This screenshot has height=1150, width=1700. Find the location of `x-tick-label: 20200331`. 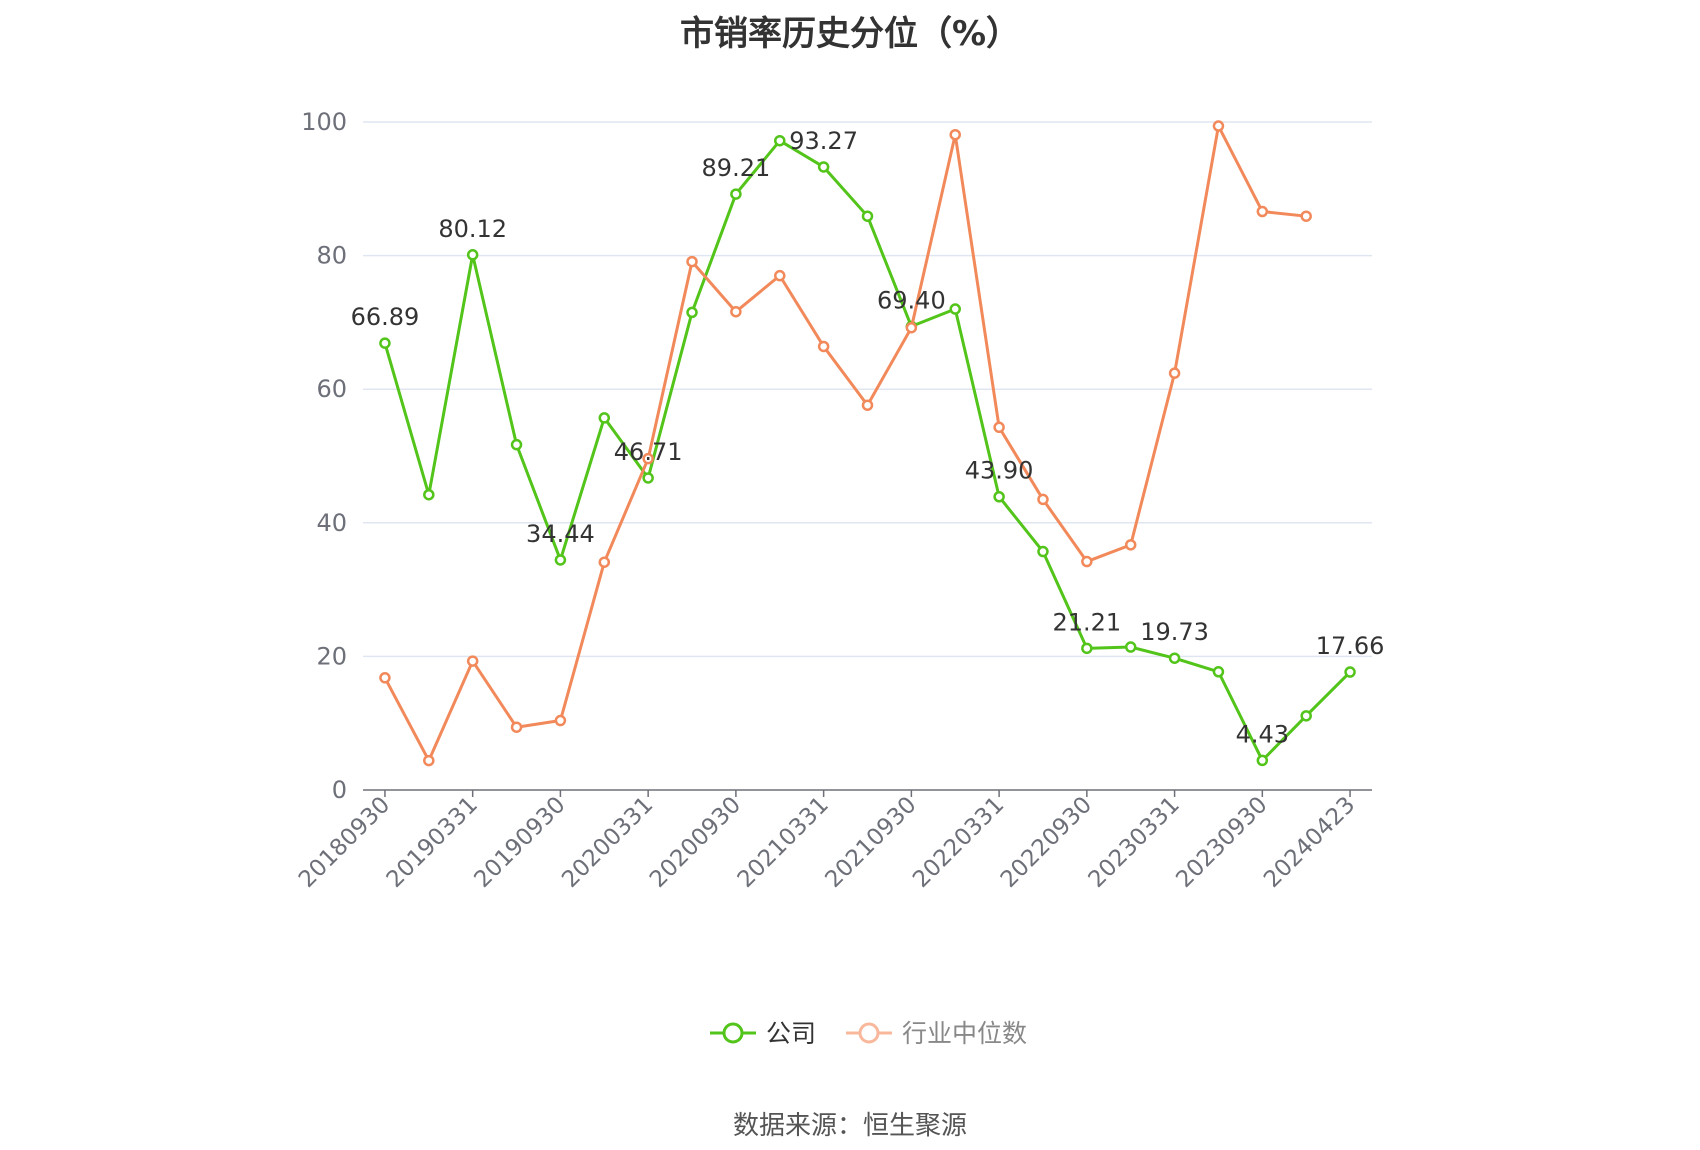

x-tick-label: 20200331 is located at coordinates (607, 842).